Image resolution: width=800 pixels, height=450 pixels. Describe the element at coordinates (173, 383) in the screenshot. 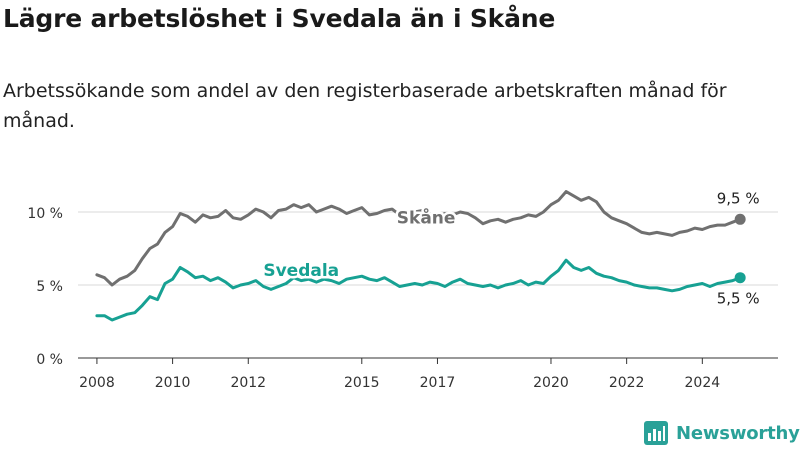

I see `x-tick-label: 2010` at that location.